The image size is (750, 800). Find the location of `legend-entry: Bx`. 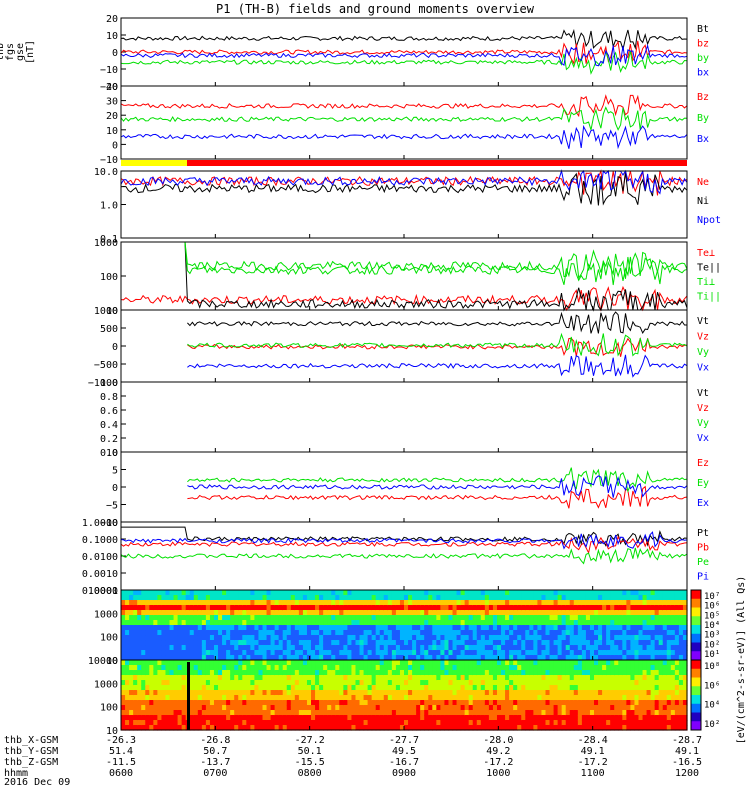

legend-entry: Bx is located at coordinates (703, 139).